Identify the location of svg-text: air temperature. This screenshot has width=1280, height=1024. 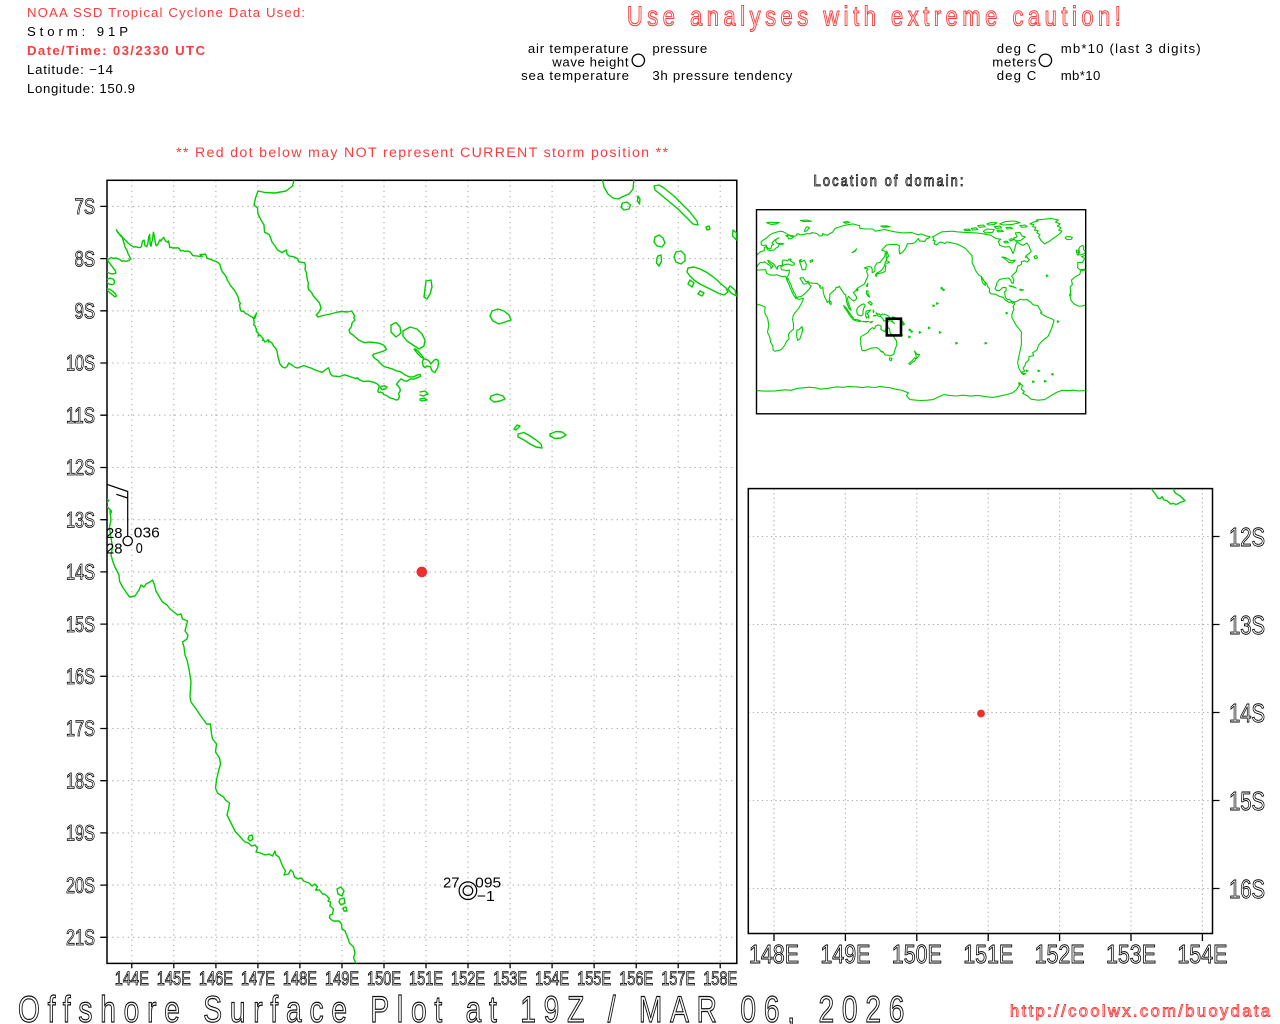
(578, 48).